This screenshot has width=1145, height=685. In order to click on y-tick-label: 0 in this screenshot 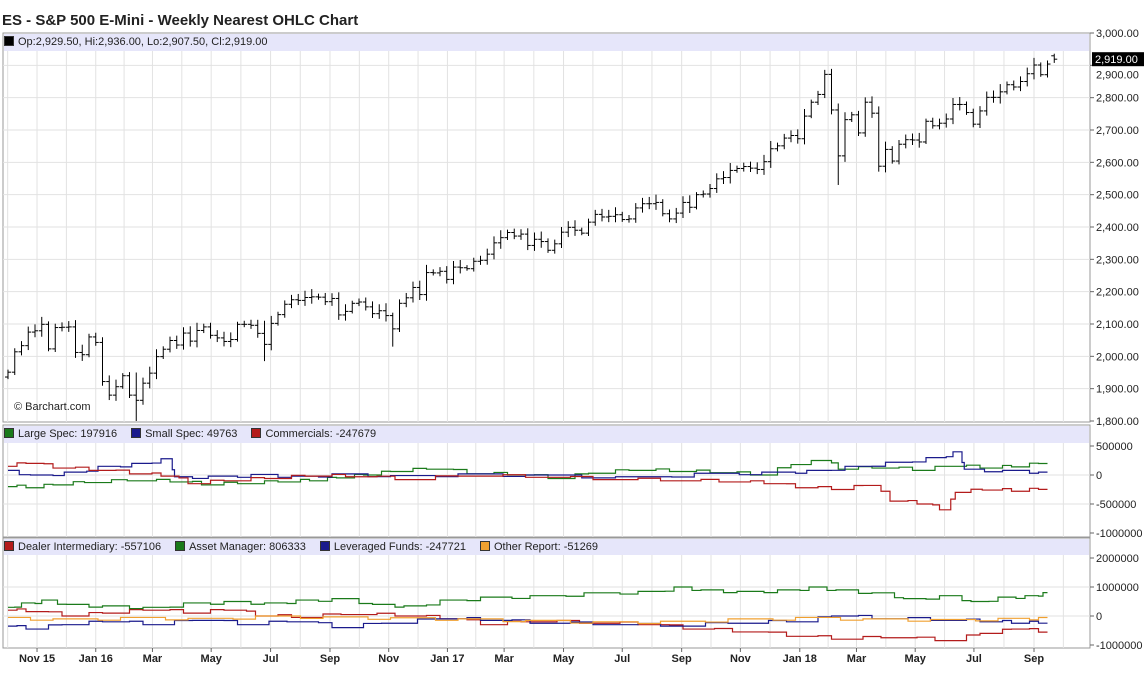, I will do `click(1099, 476)`.